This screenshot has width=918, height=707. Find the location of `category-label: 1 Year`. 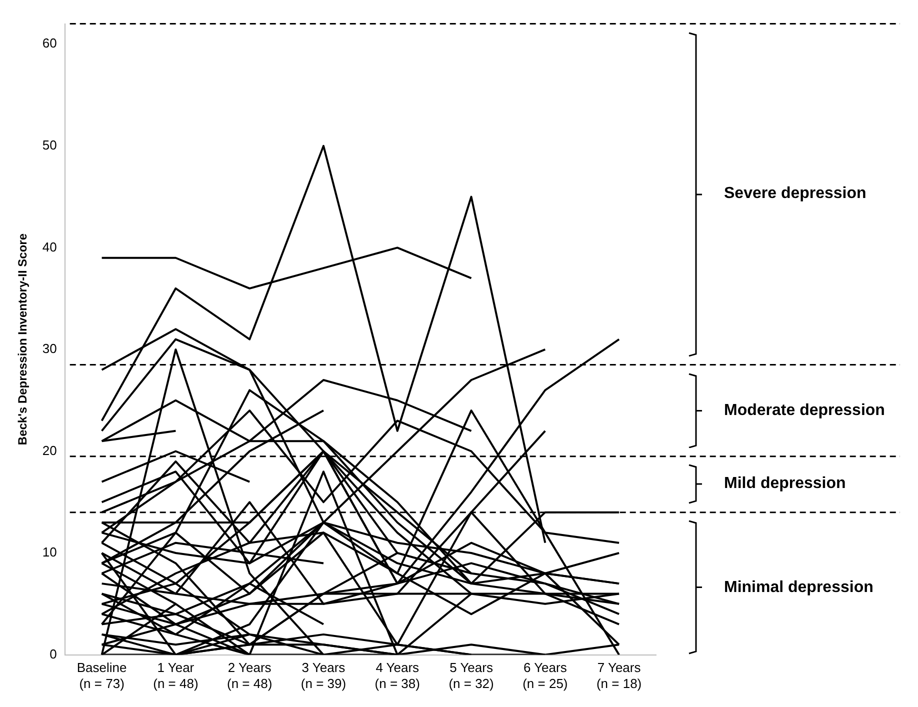

category-label: 1 Year is located at coordinates (175, 668).